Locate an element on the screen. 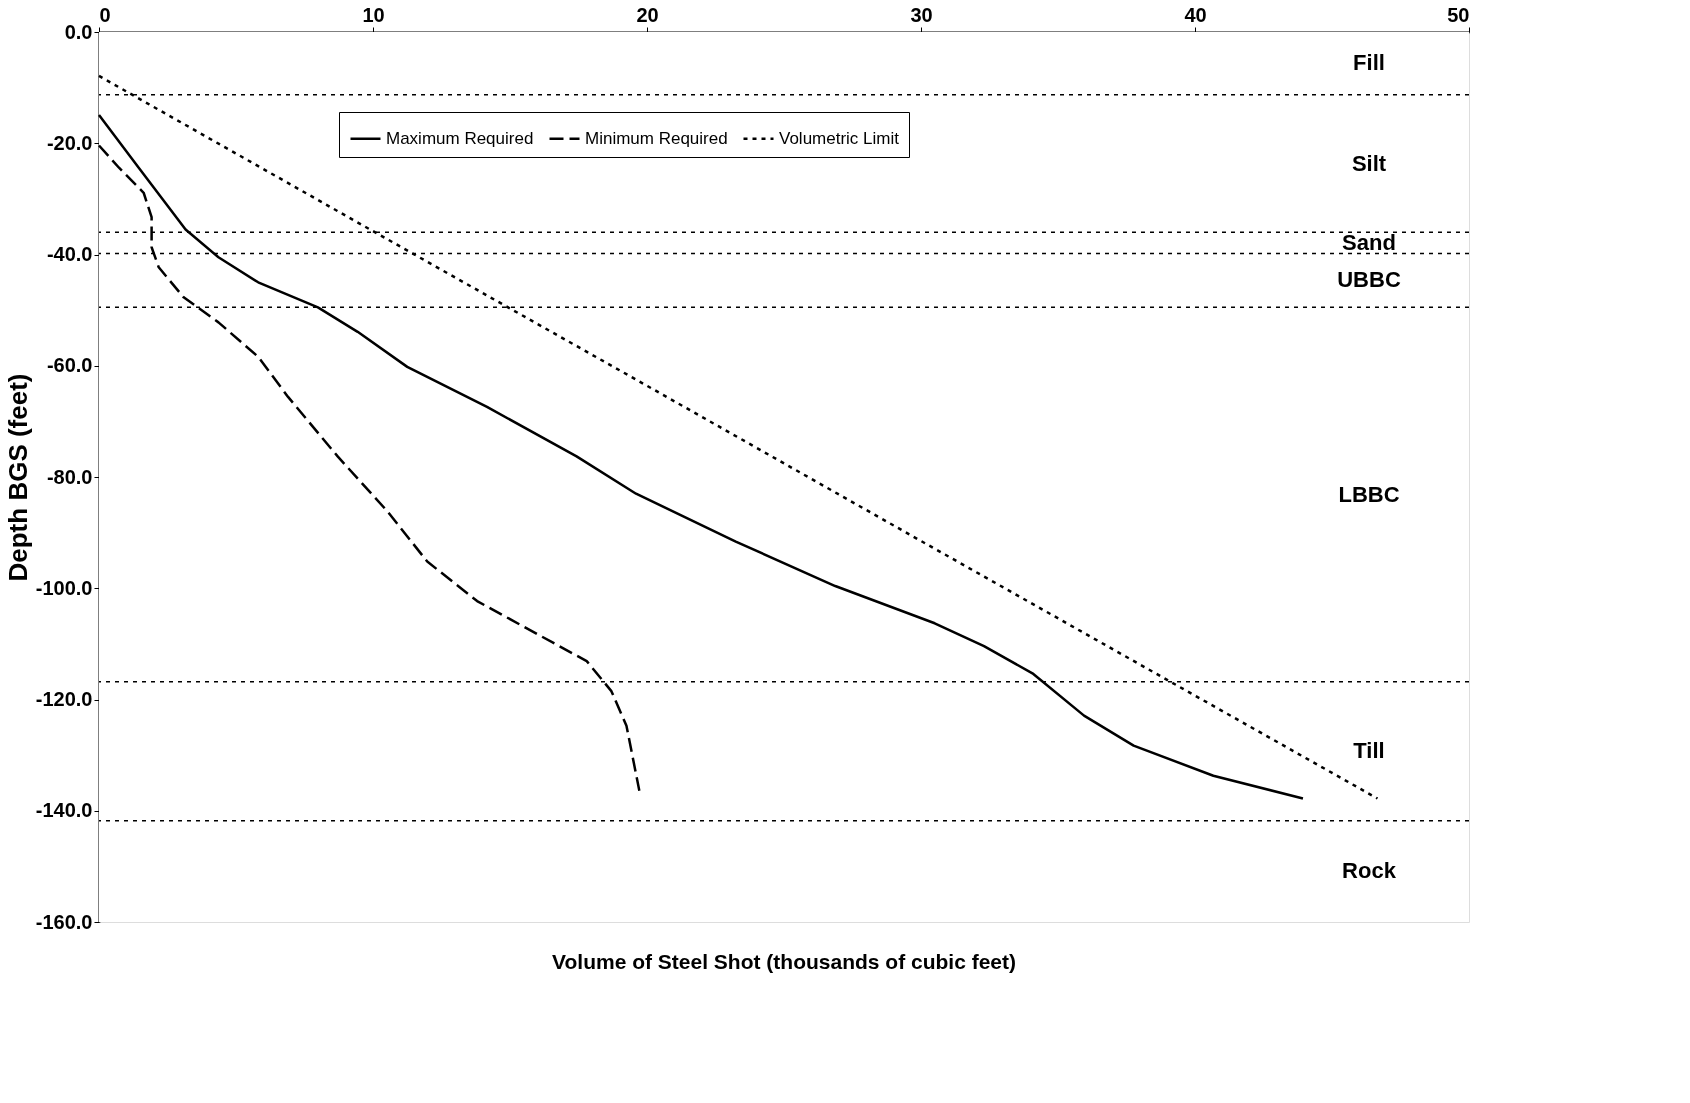 The width and height of the screenshot is (1690, 1103). x-tick-label: 50 is located at coordinates (1458, 14).